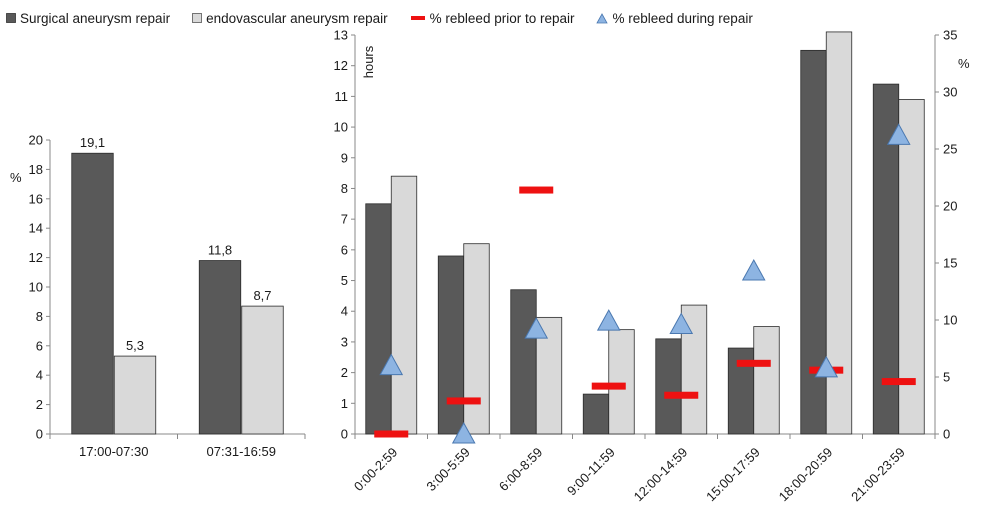  I want to click on right-chart-y2-tick-label: 25, so click(950, 149).